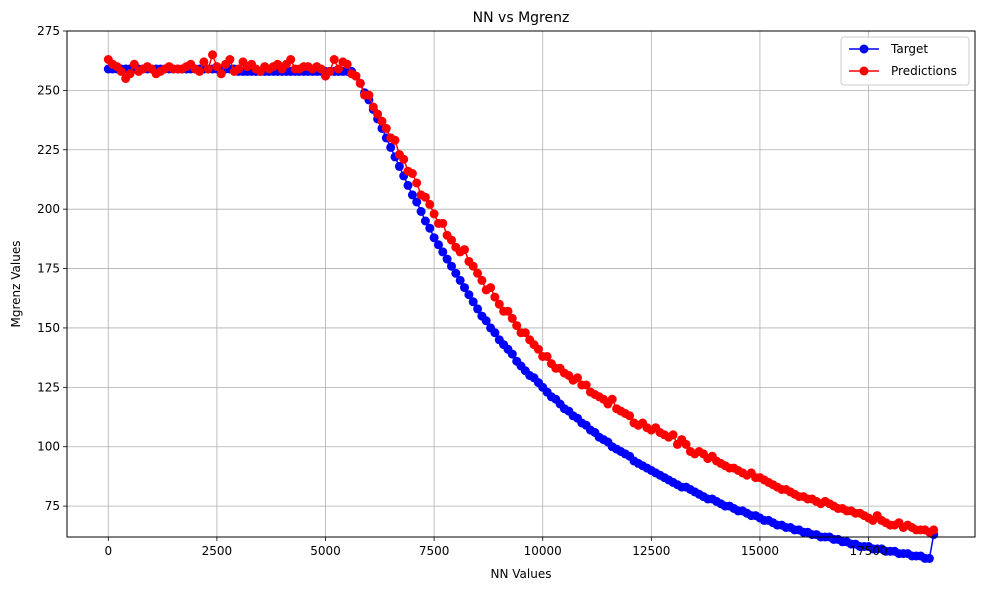  I want to click on y-tick-label: 75, so click(52, 506).